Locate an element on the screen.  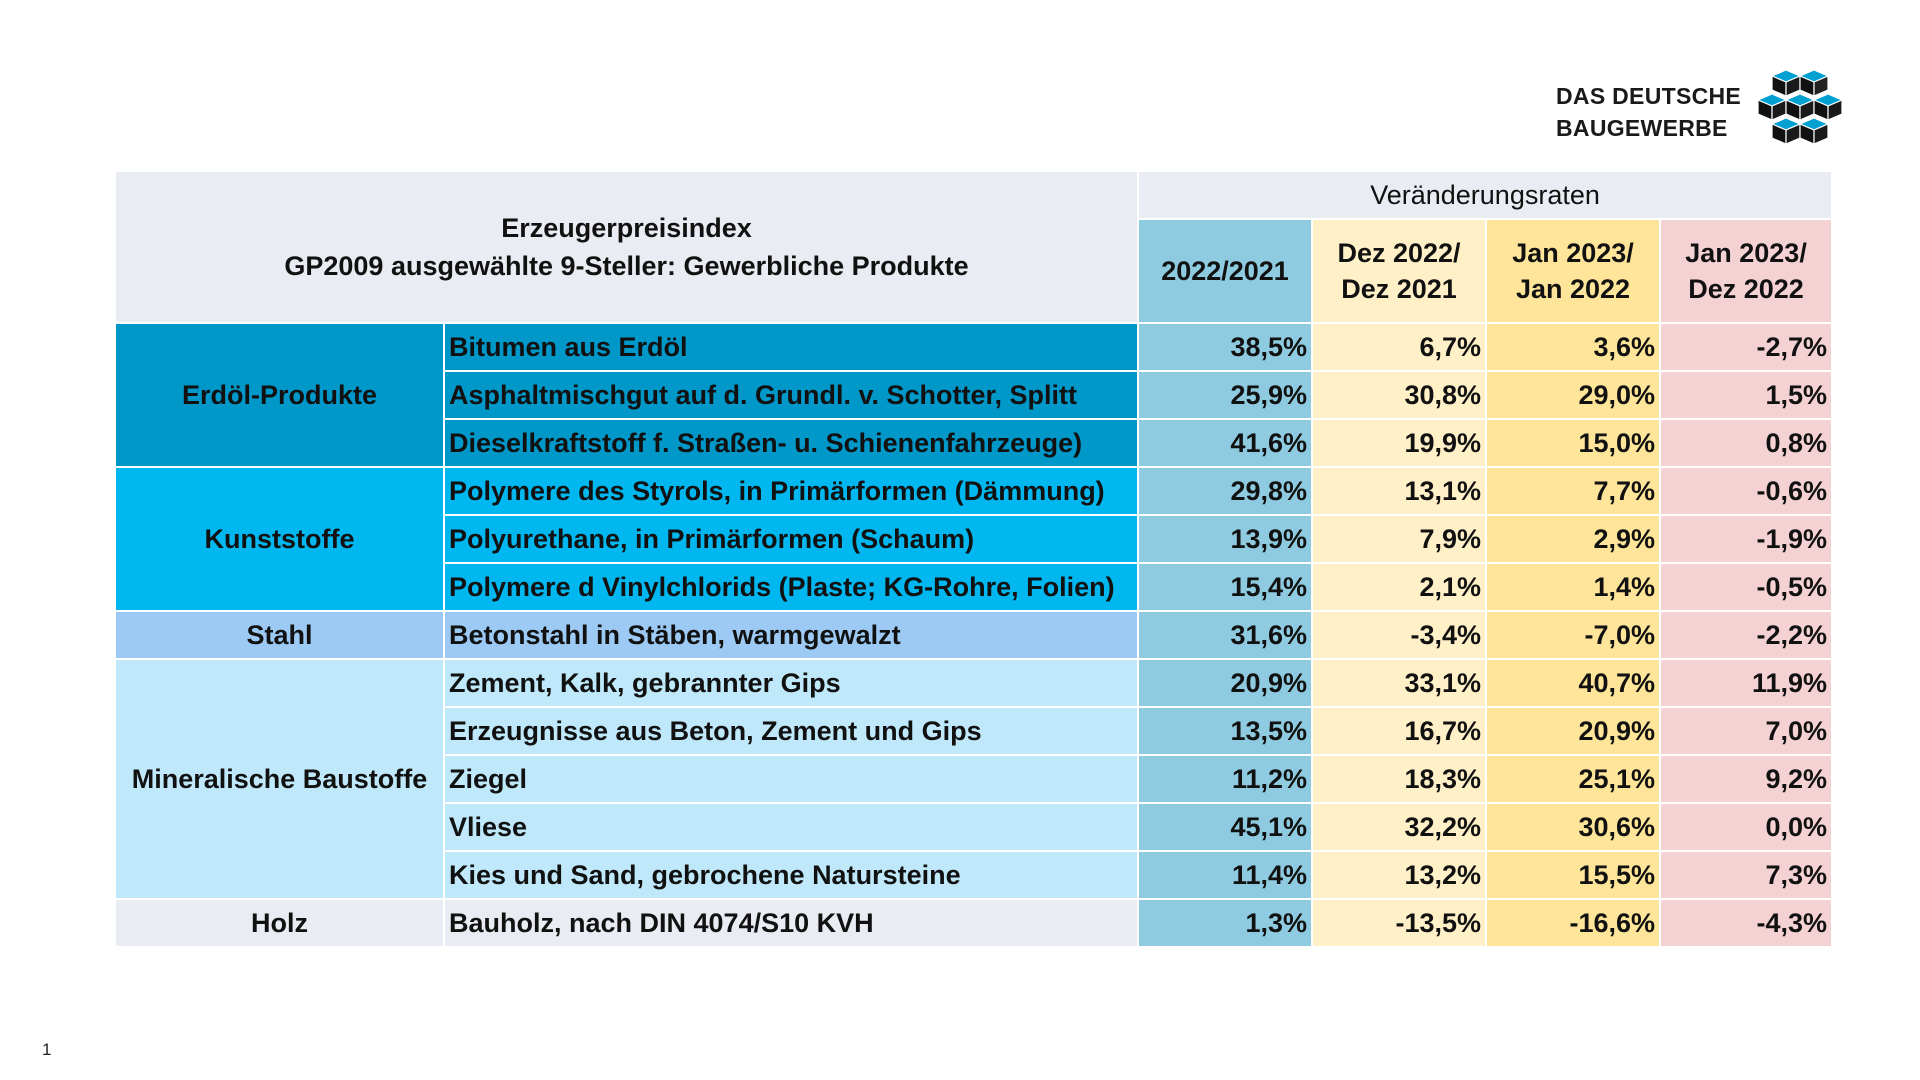
value-cell: 31,6% is located at coordinates (1226, 635).